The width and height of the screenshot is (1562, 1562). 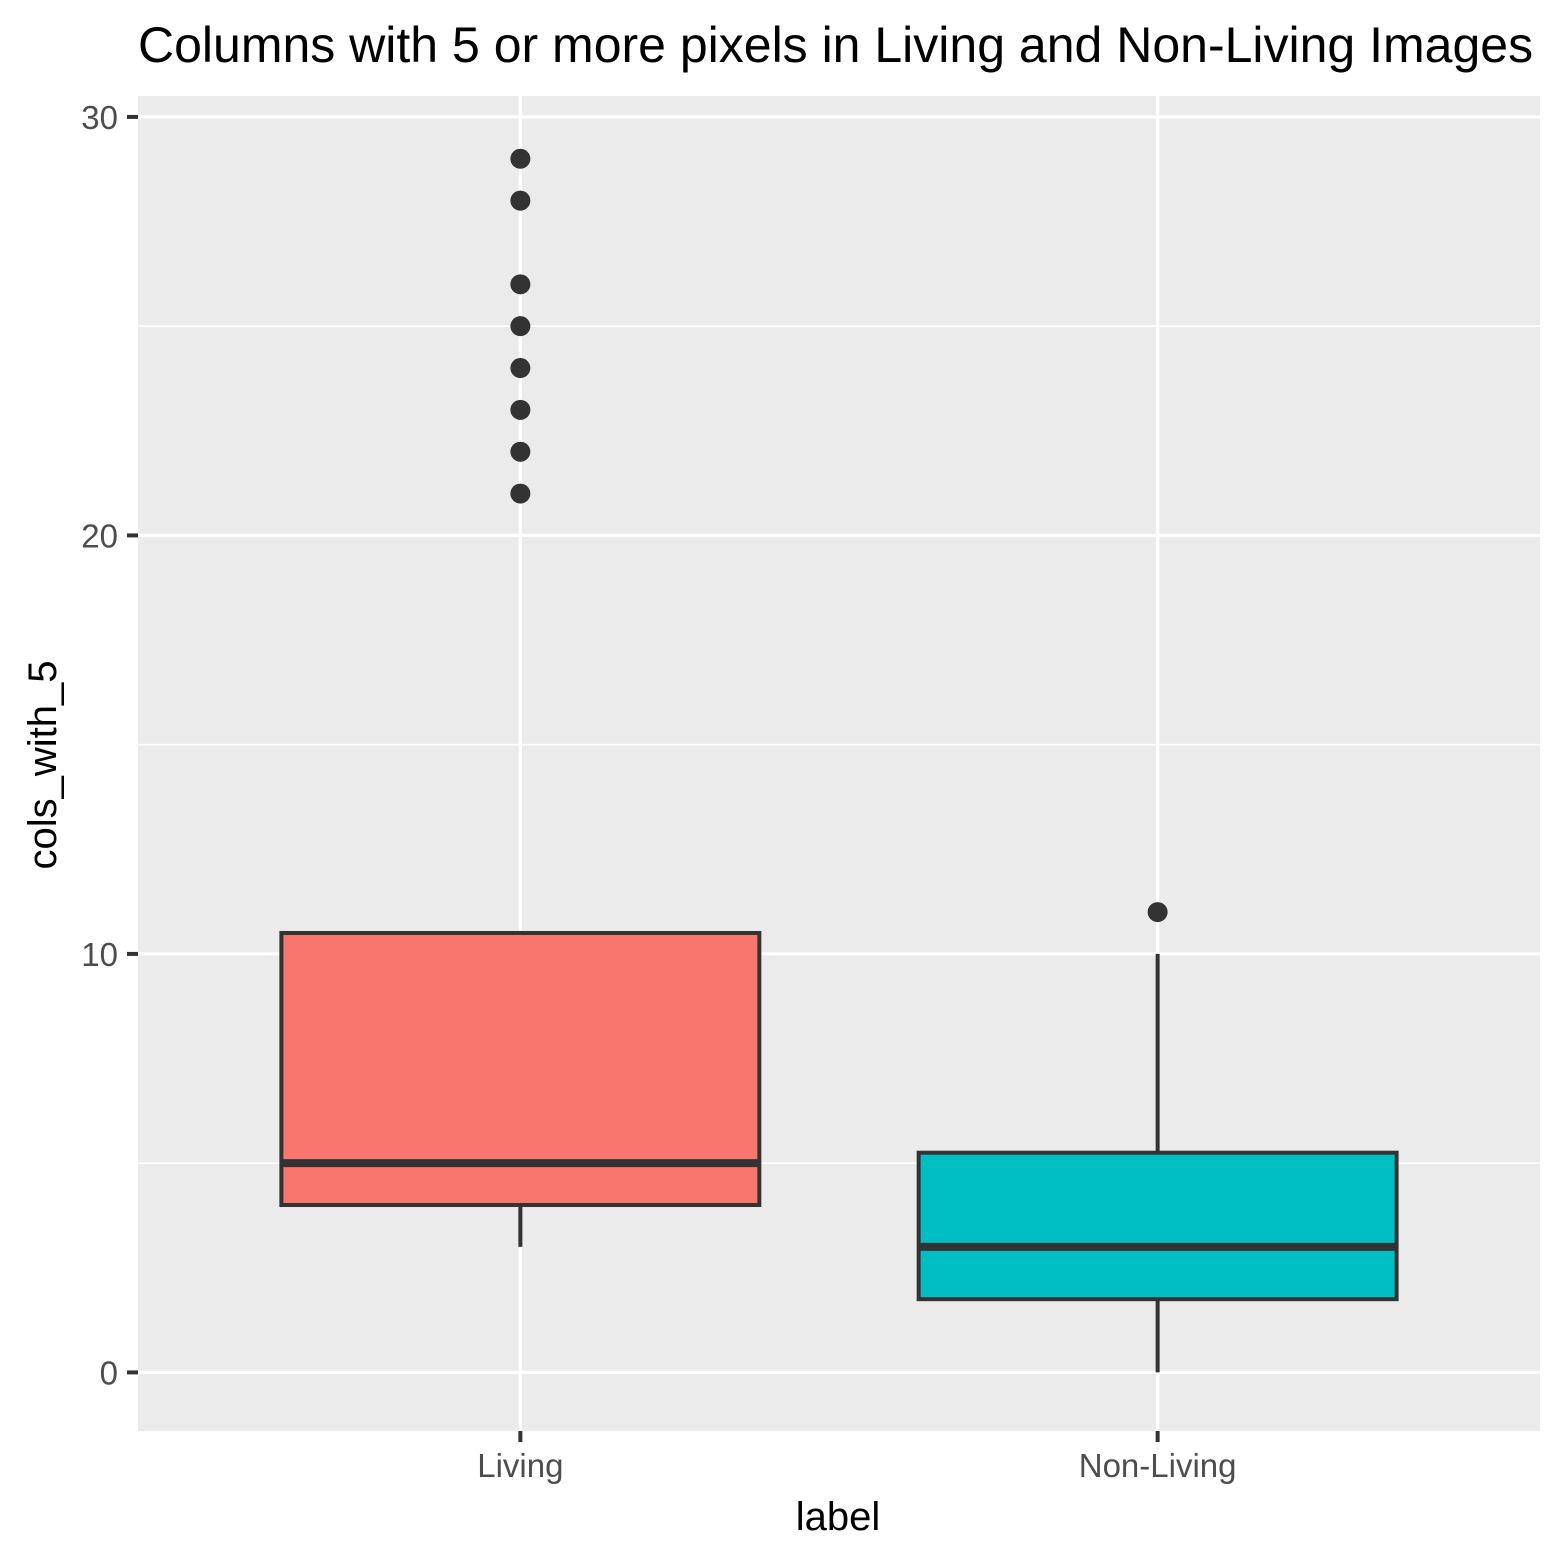 What do you see at coordinates (109, 1372) in the screenshot?
I see `y-tick-label: 0` at bounding box center [109, 1372].